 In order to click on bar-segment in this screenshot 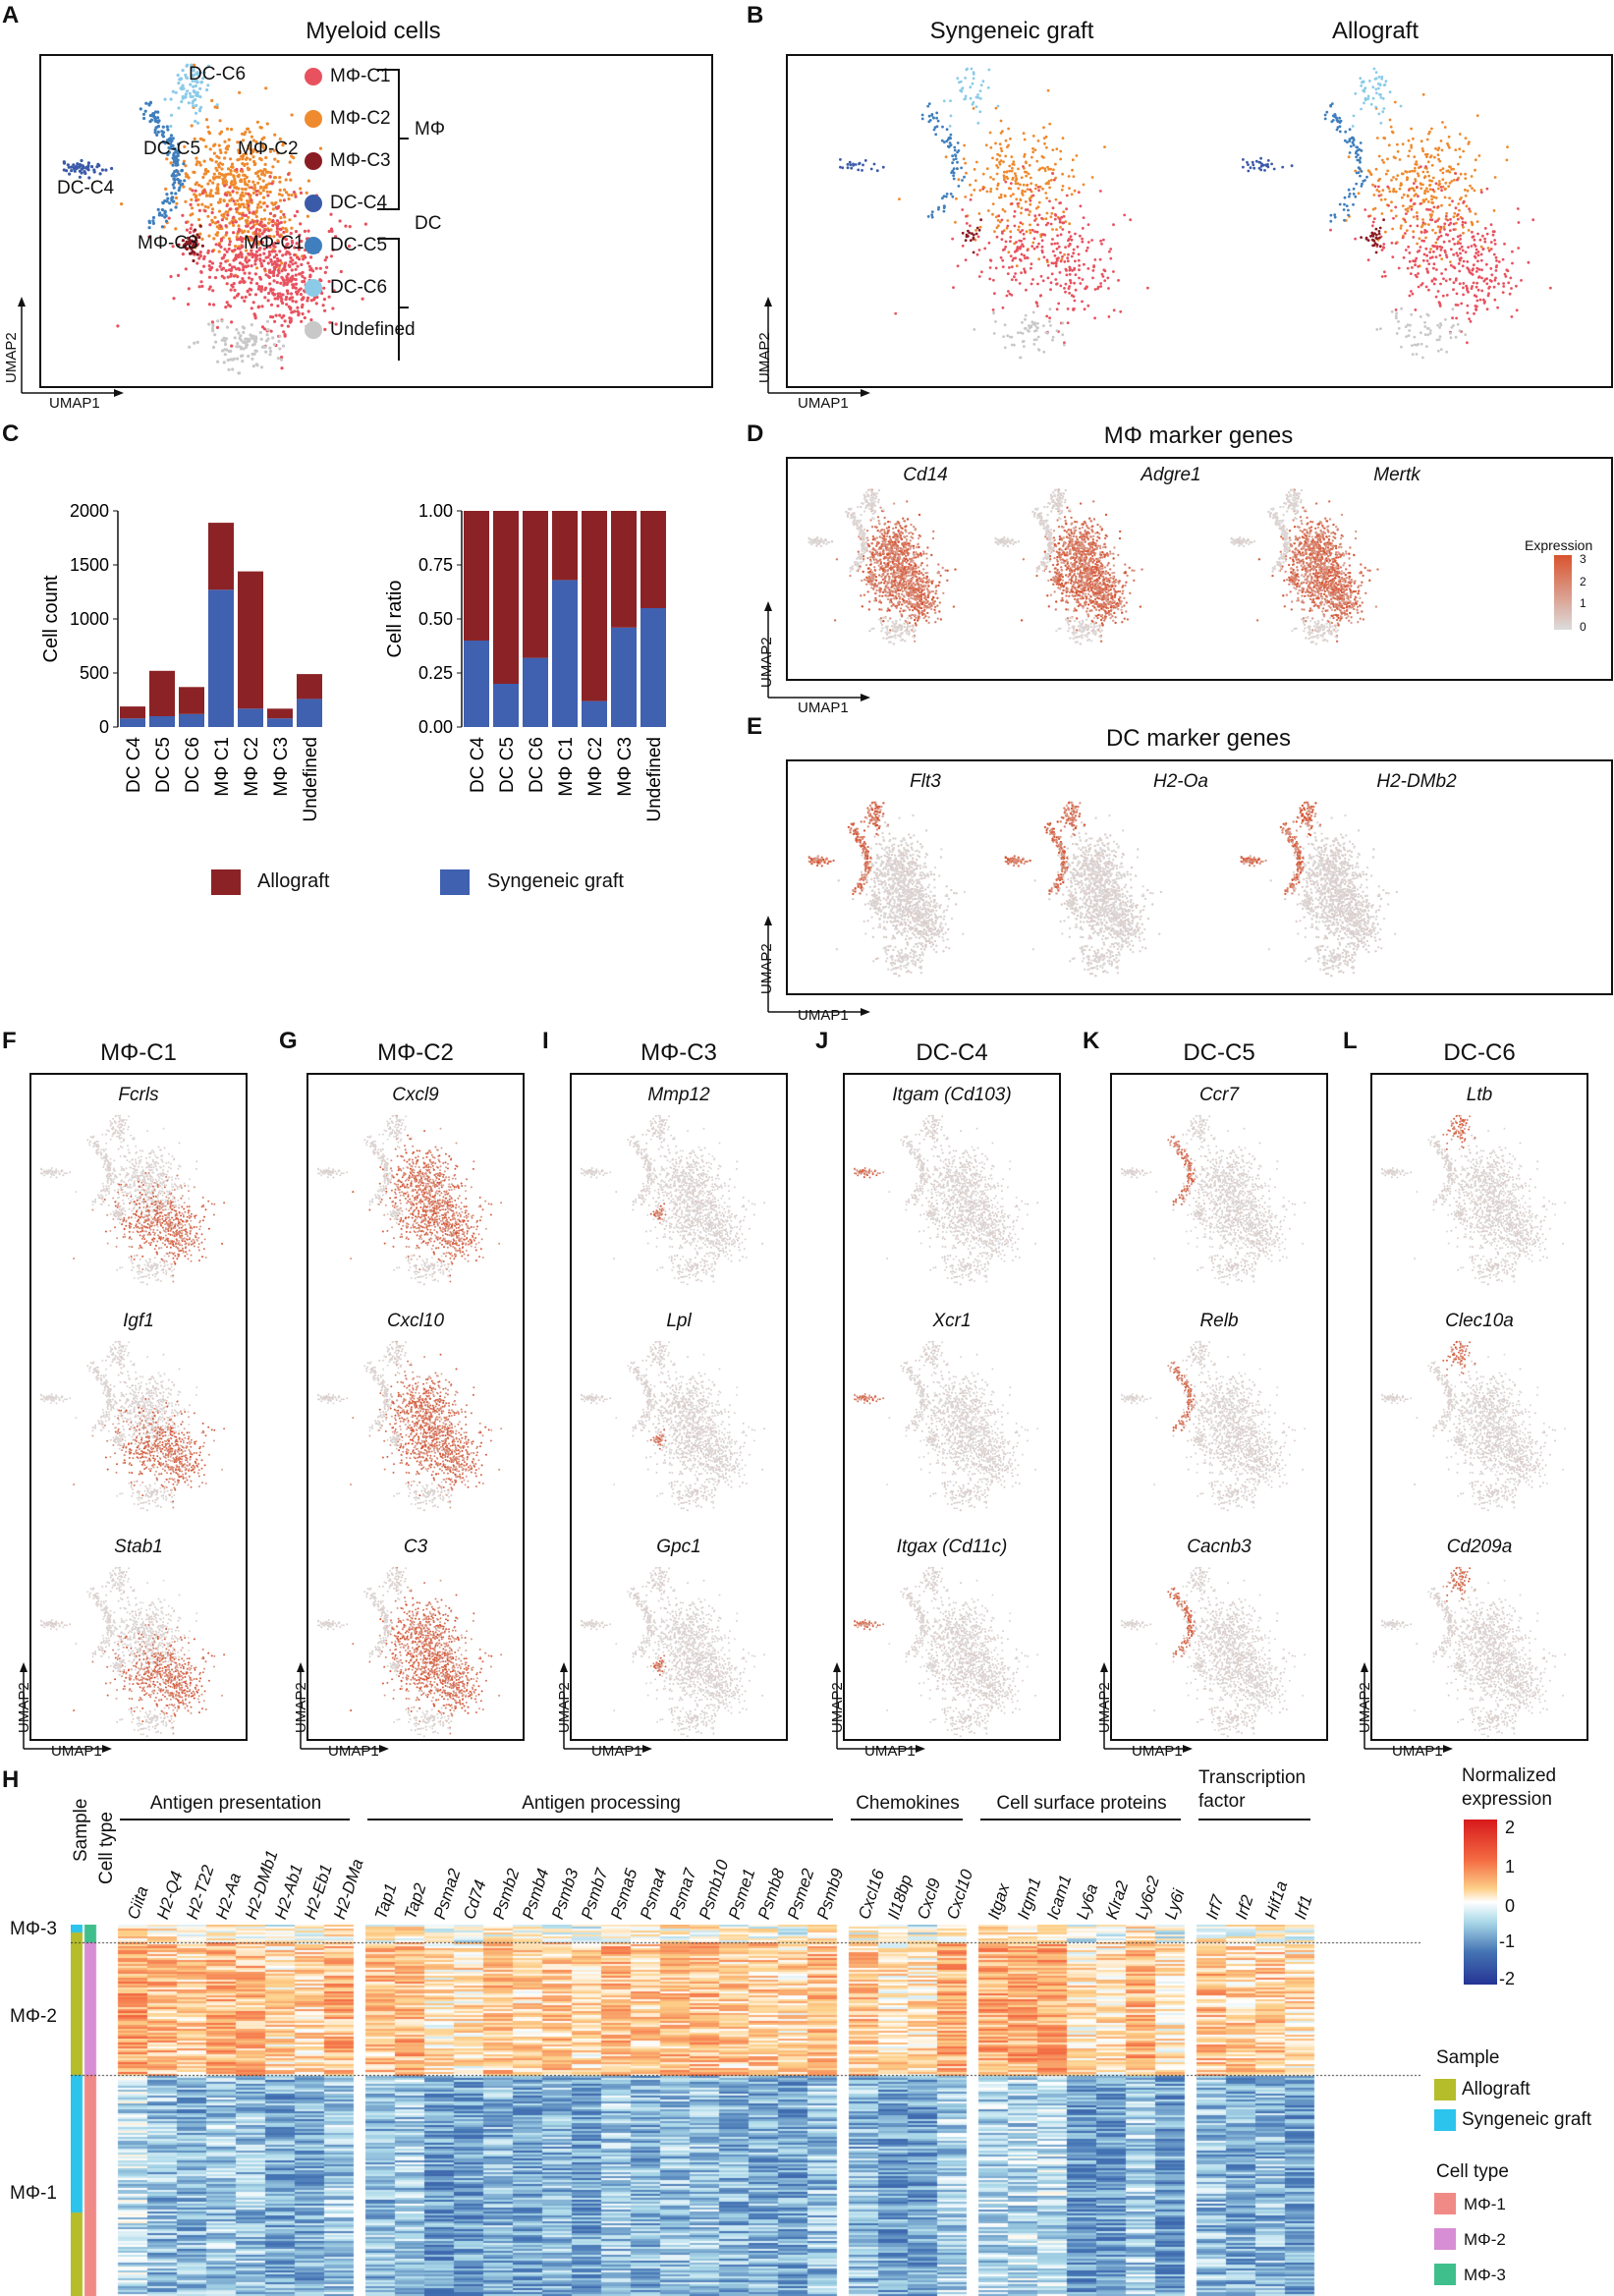, I will do `click(476, 684)`.